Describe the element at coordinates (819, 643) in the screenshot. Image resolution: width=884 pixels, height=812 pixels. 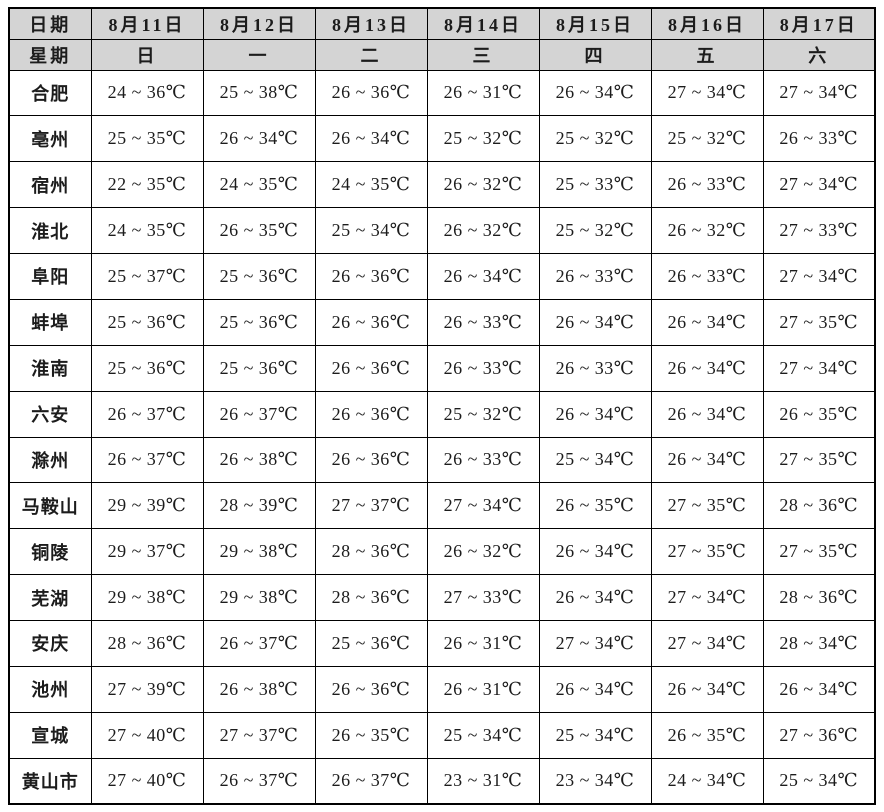
I see `temperature-cell: 28 ~ 34℃` at that location.